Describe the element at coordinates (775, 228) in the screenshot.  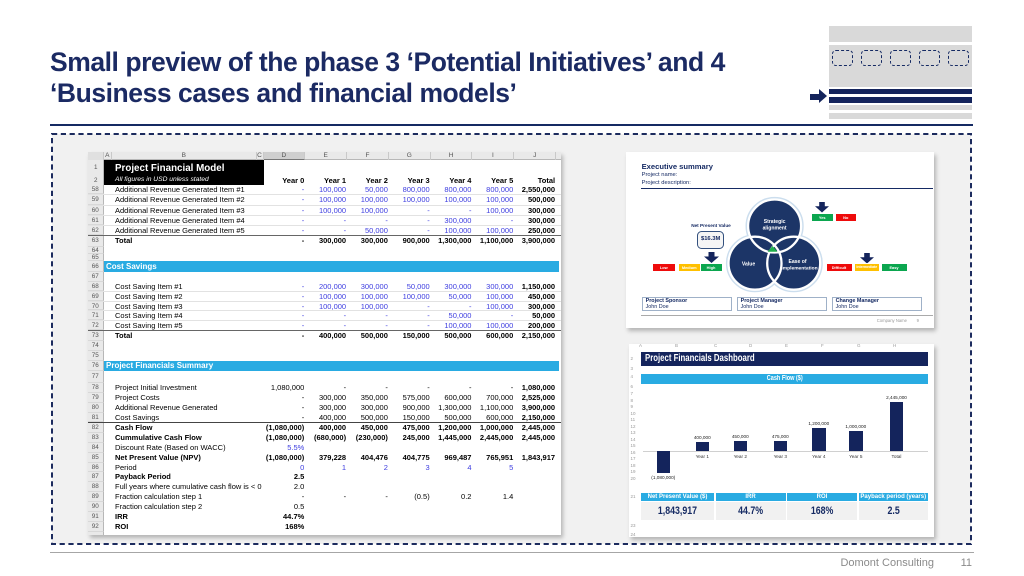
I see `svg-text: alignment` at that location.